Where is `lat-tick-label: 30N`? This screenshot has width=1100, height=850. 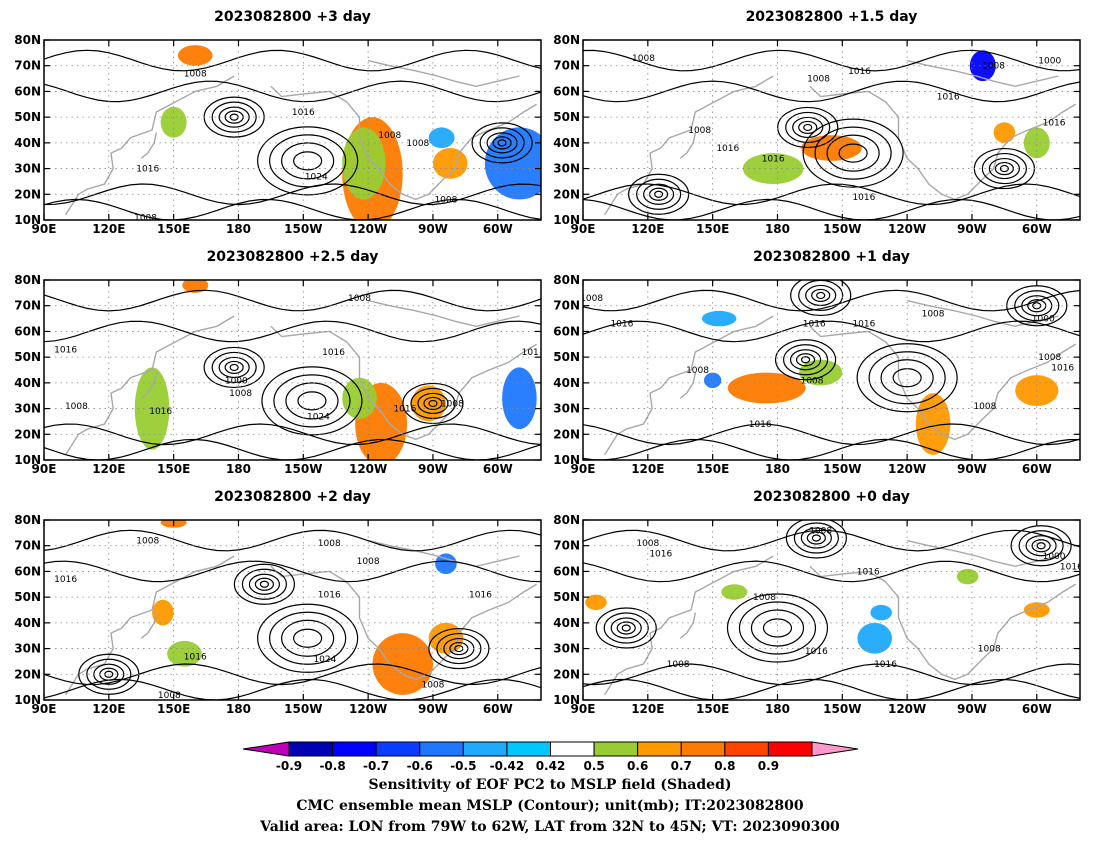
lat-tick-label: 30N is located at coordinates (566, 409).